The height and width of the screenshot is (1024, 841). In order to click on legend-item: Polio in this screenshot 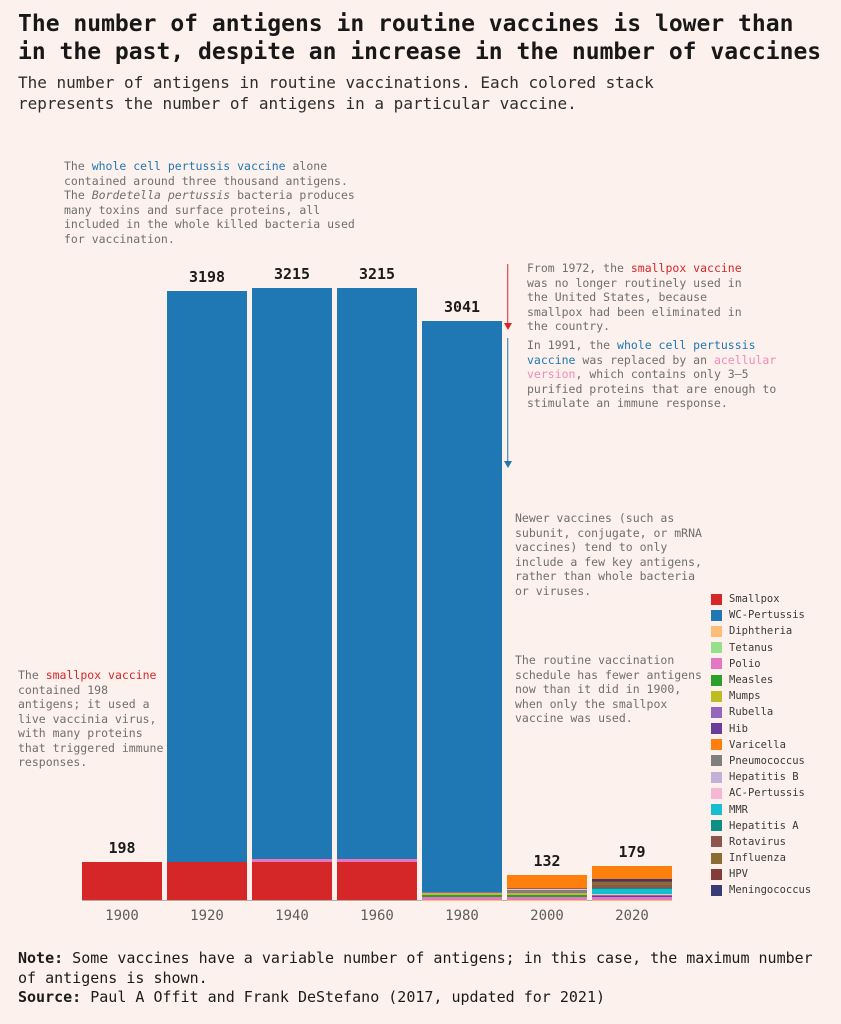, I will do `click(761, 664)`.